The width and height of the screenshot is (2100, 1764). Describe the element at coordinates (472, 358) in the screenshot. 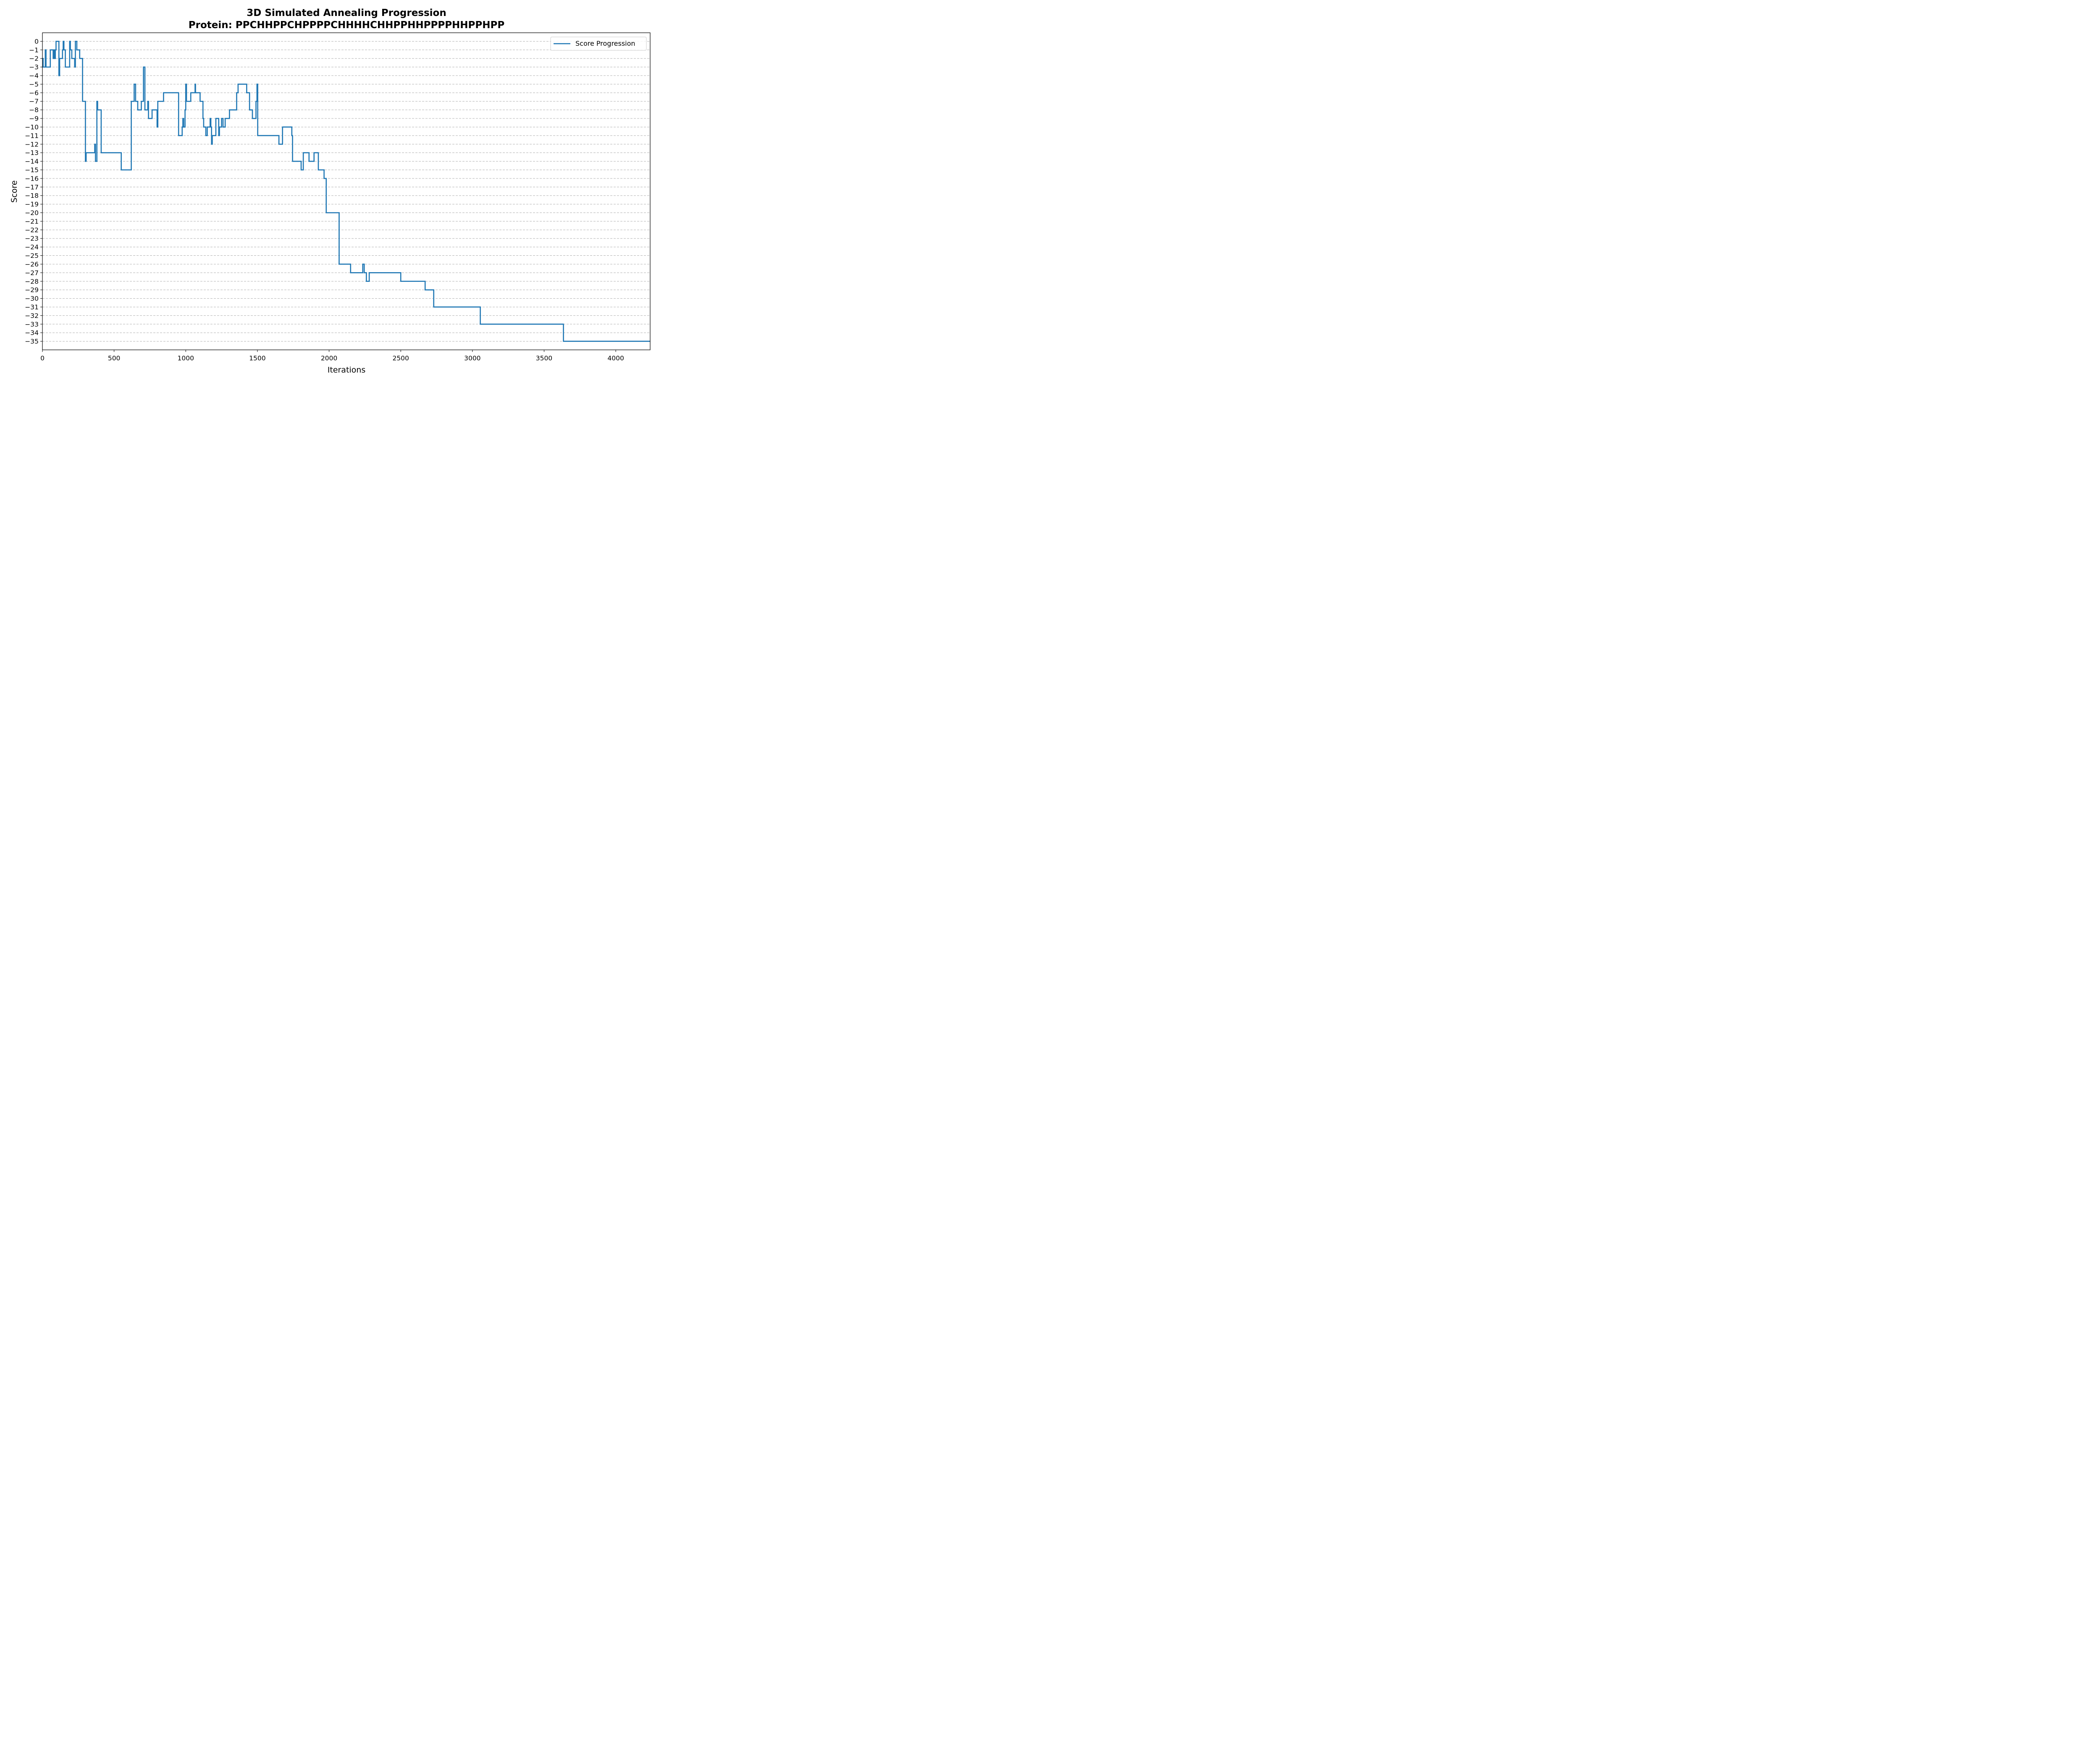

I see `x-tick-label: 3000` at that location.